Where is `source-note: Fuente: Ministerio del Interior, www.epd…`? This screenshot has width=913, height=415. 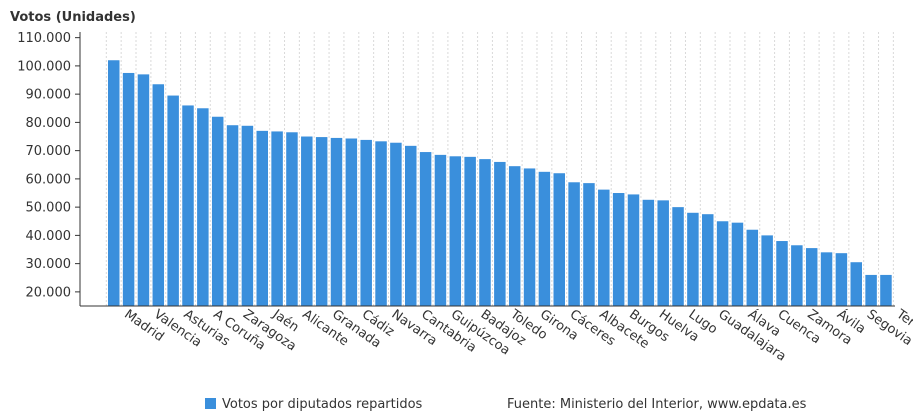 source-note: Fuente: Ministerio del Interior, www.epd… is located at coordinates (657, 404).